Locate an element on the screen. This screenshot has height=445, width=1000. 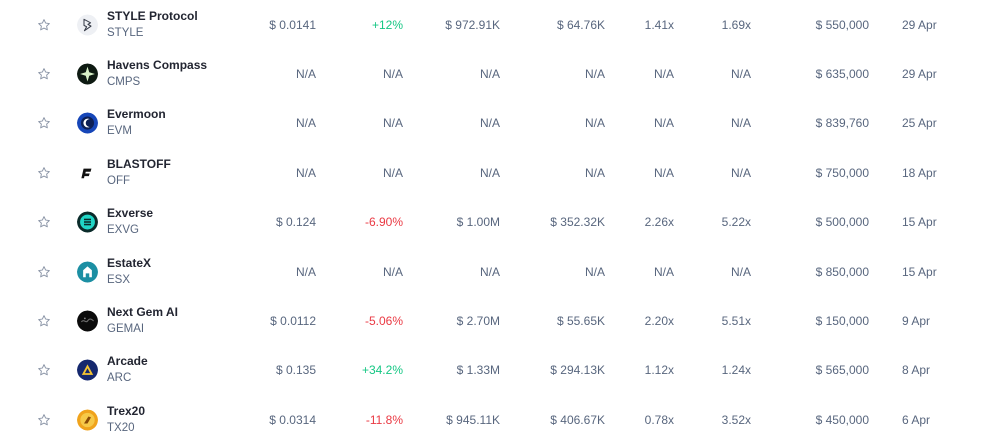
roi-cell: 2.26x is located at coordinates (659, 222).